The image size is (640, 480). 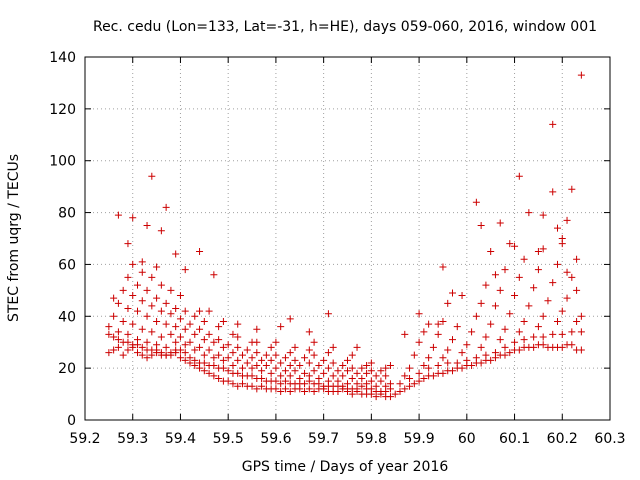 I want to click on y-tick-label: 120, so click(x=62, y=110).